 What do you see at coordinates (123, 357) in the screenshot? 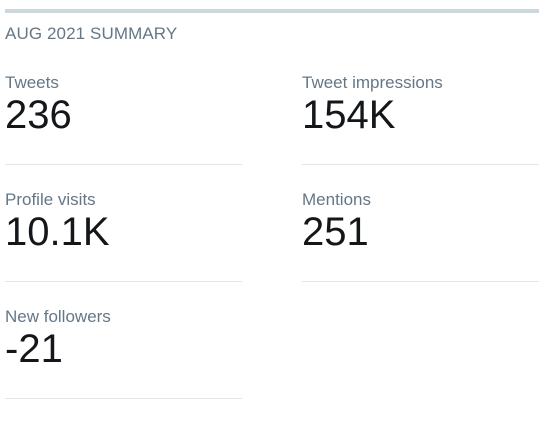
I see `metric-new-followers: New followers -21` at bounding box center [123, 357].